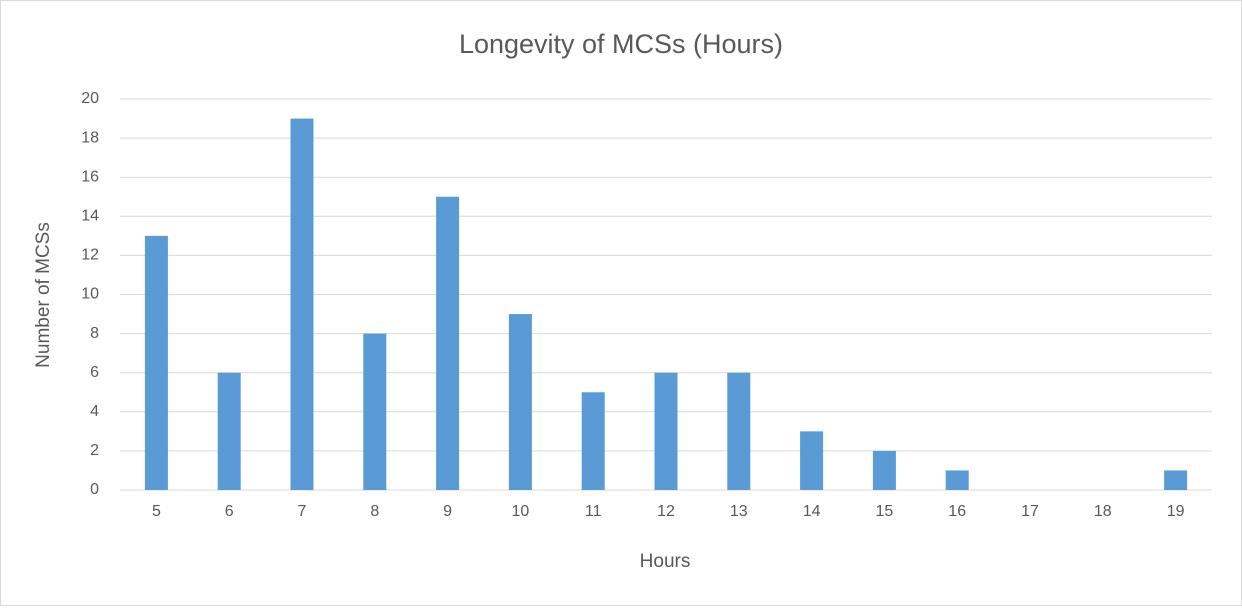 This screenshot has height=611, width=1242. What do you see at coordinates (447, 511) in the screenshot?
I see `x-tick-label: 9` at bounding box center [447, 511].